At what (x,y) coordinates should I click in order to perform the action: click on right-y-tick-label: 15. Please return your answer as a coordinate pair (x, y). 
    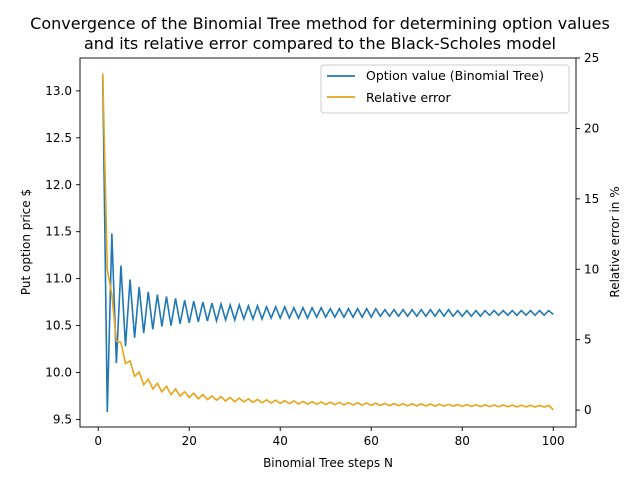
    Looking at the image, I should click on (591, 199).